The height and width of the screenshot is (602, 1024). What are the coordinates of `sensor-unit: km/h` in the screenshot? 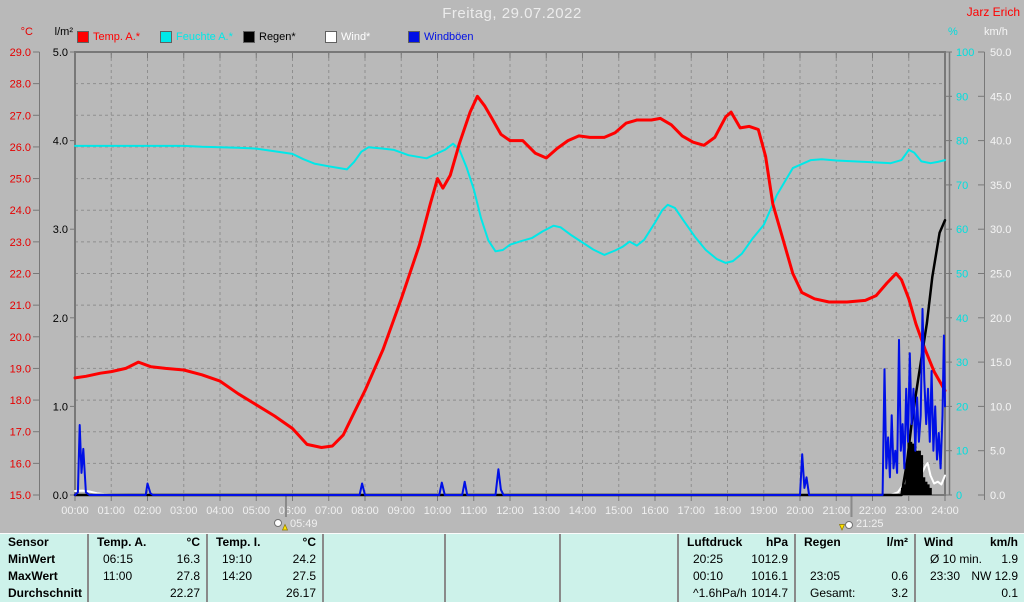 It's located at (1003, 542).